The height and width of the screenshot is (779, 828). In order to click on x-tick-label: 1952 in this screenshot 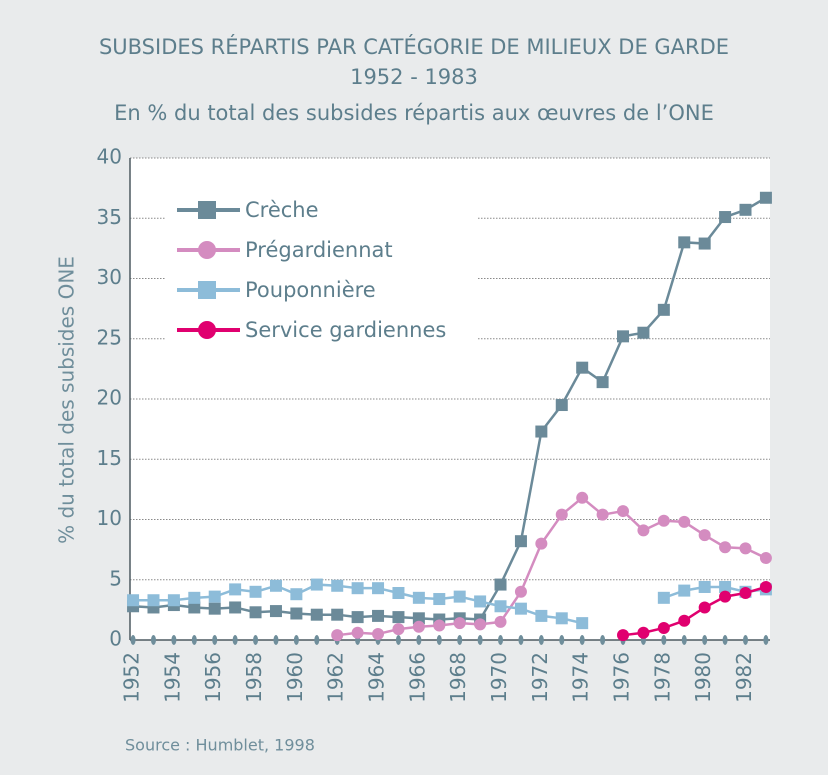, I will do `click(132, 677)`.